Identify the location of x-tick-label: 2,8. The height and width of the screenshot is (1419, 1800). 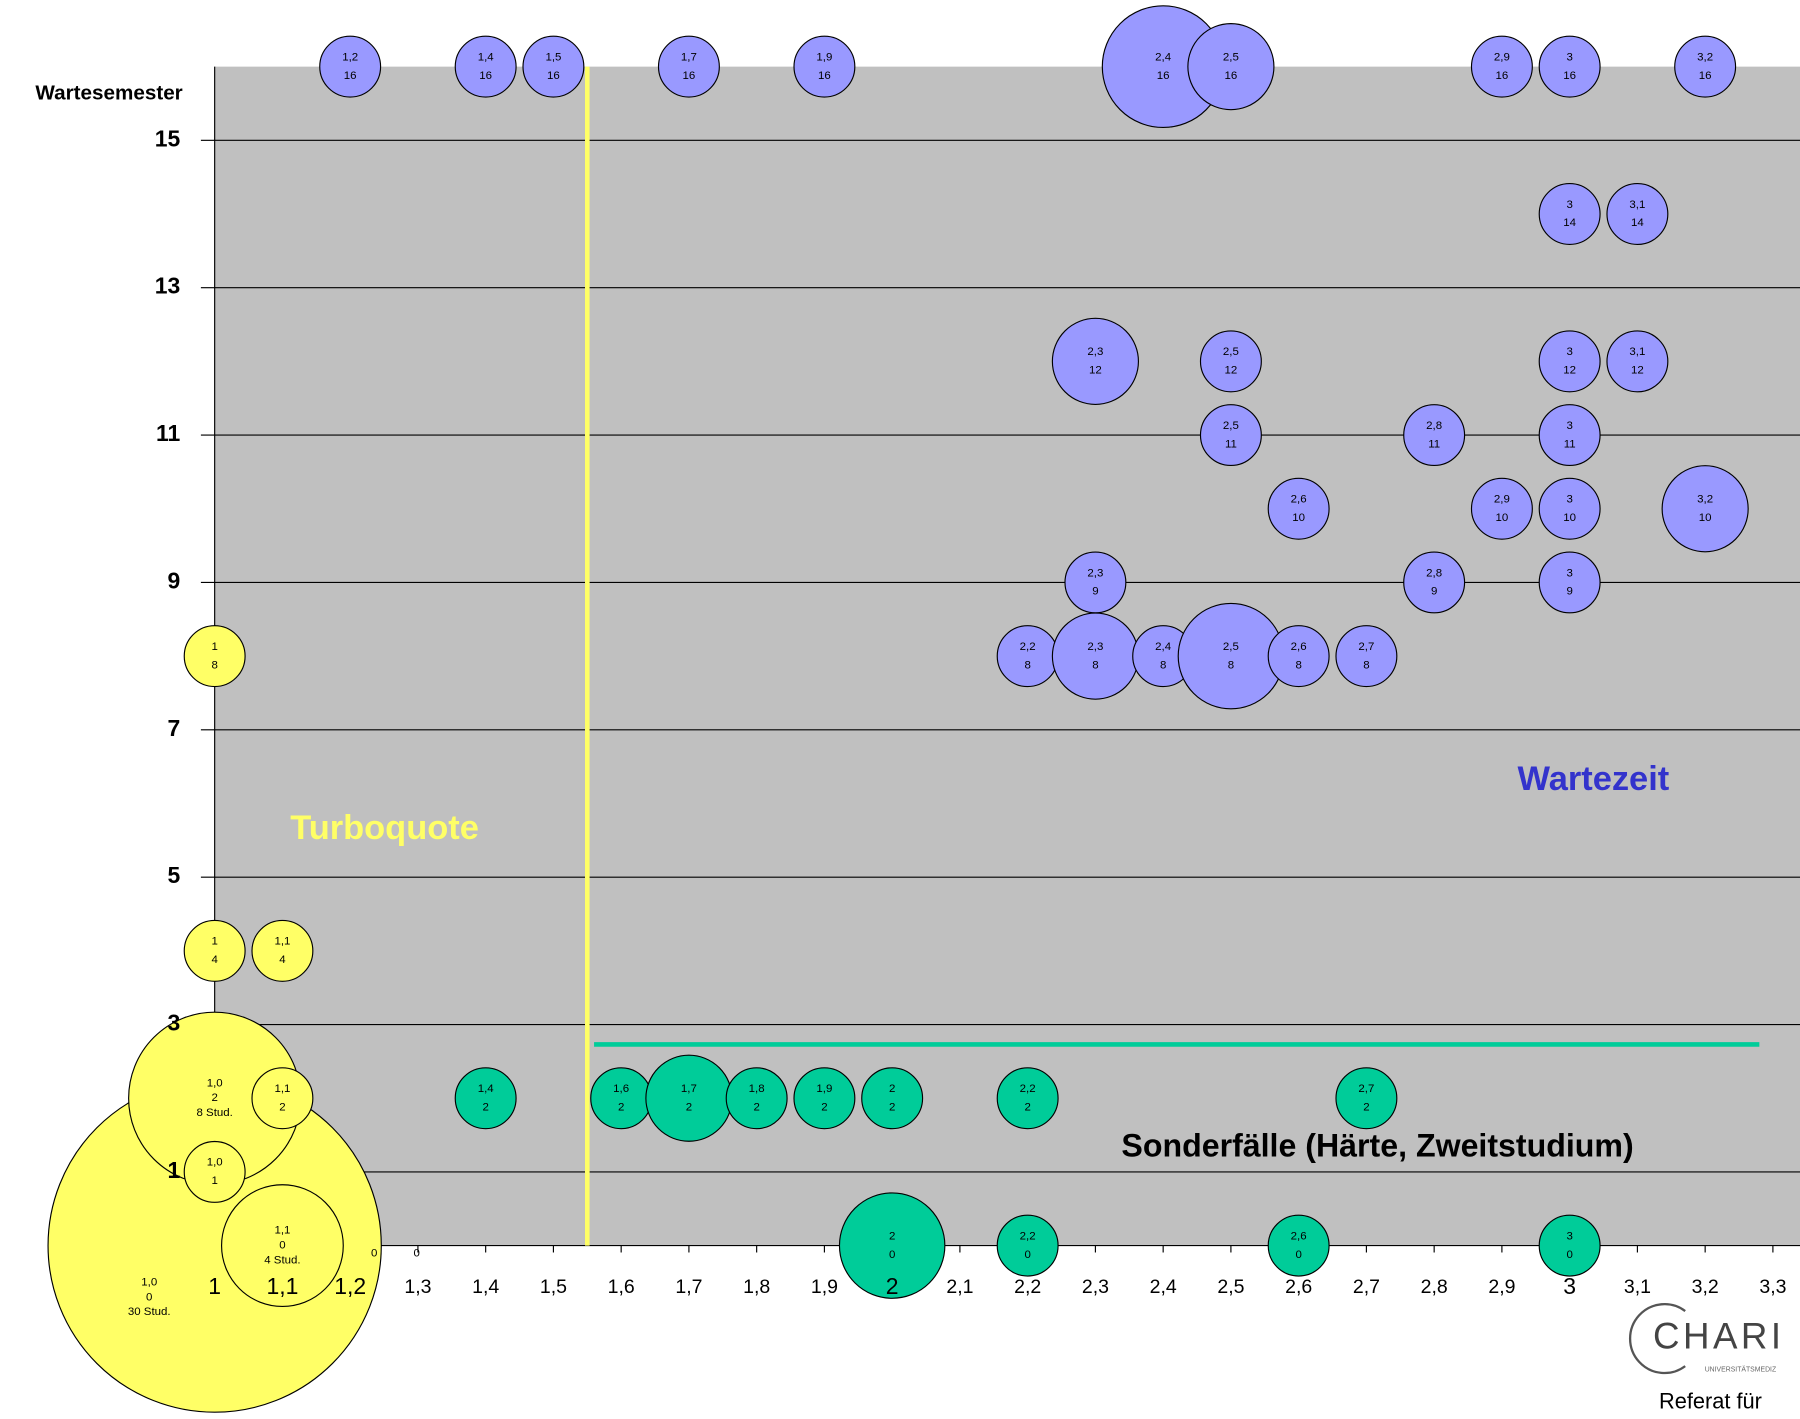
(1434, 1287).